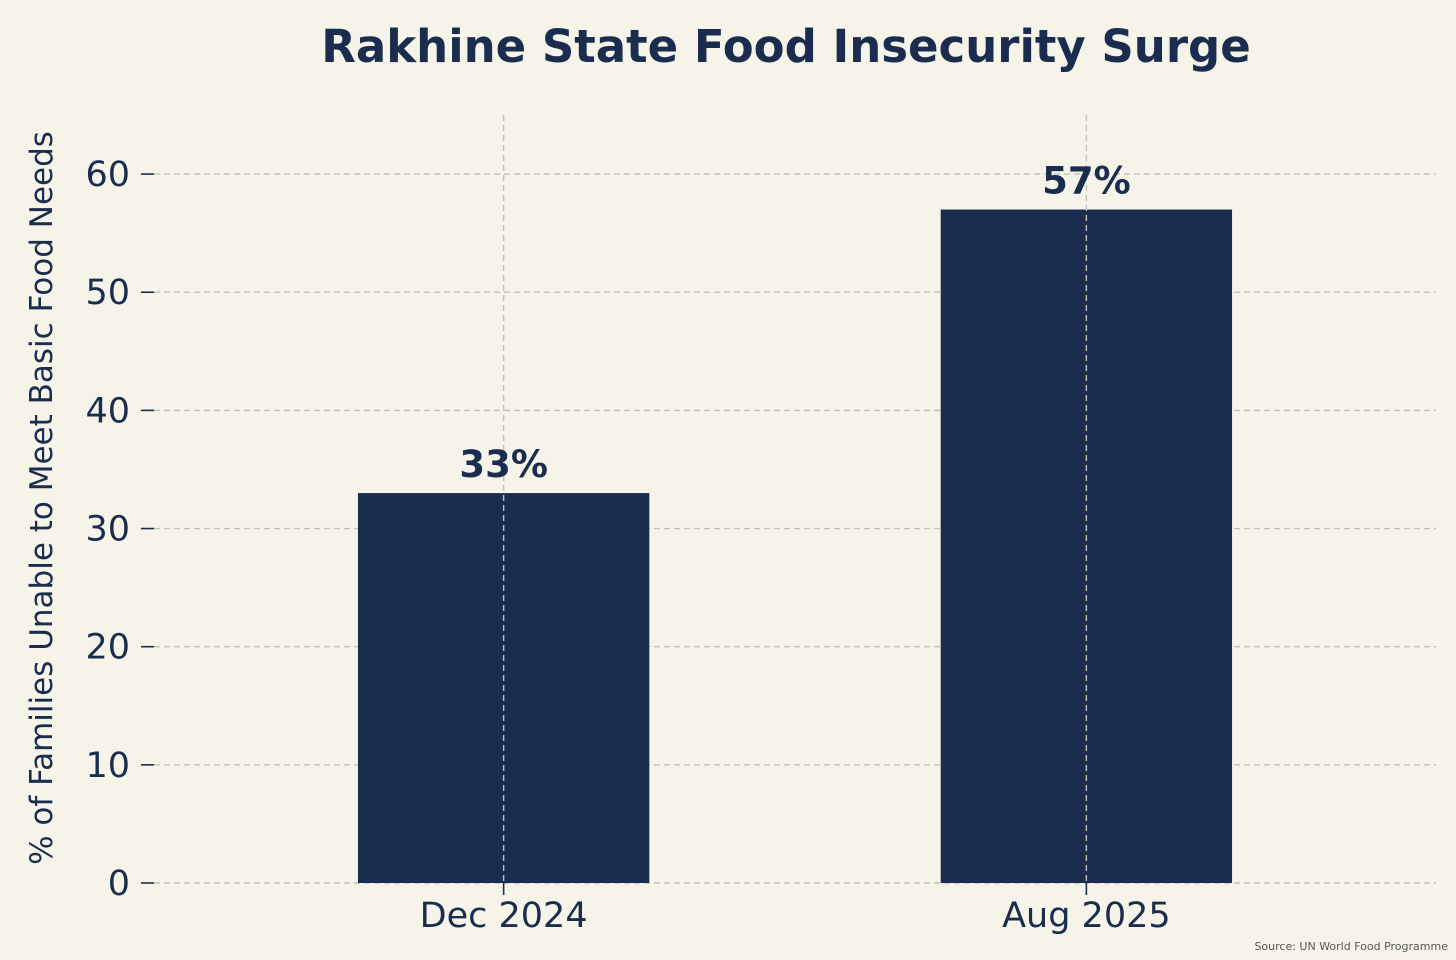  I want to click on y-tick-label: 60, so click(107, 175).